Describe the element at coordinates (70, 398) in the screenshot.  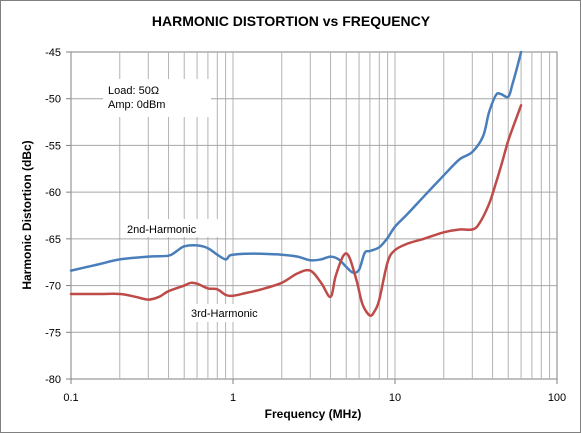
I see `x-tick-label: 0.1` at that location.